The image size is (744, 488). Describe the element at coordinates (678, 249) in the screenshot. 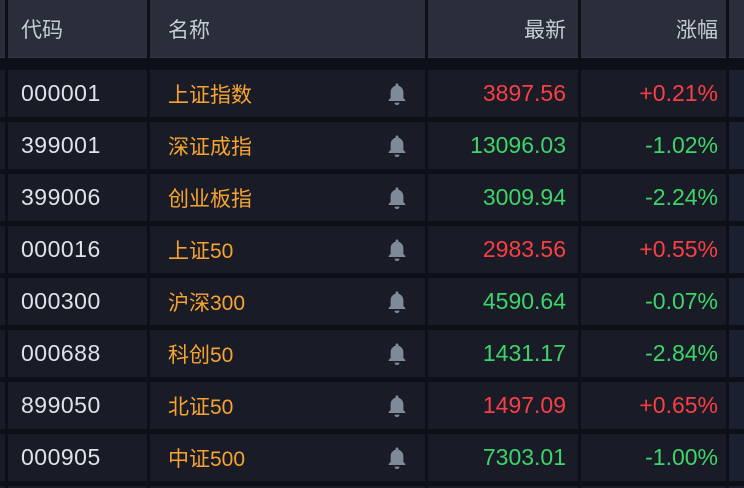

I see `change-percent: +0.55%` at that location.